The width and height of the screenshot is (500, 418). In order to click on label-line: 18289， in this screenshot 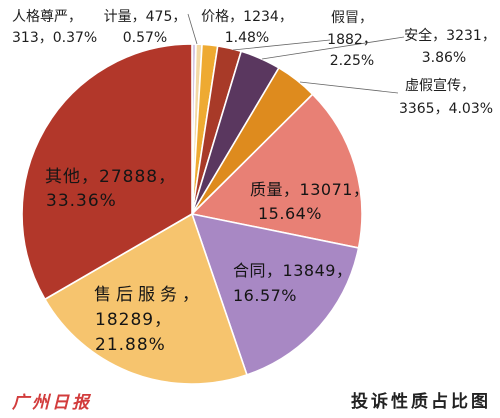, I will do `click(133, 320)`.